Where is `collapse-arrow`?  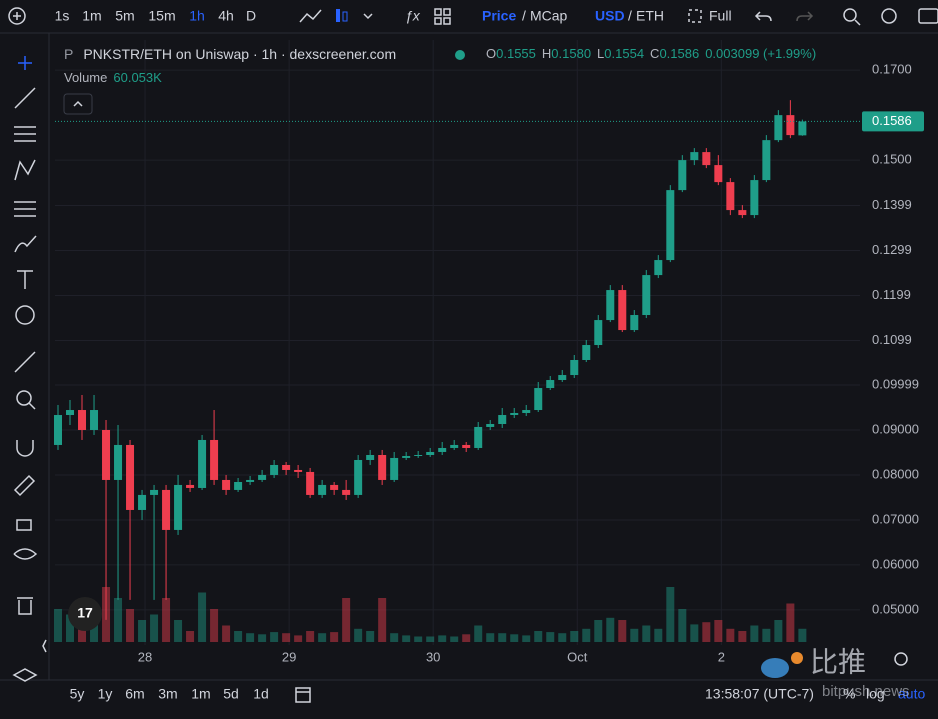
collapse-arrow is located at coordinates (78, 103).